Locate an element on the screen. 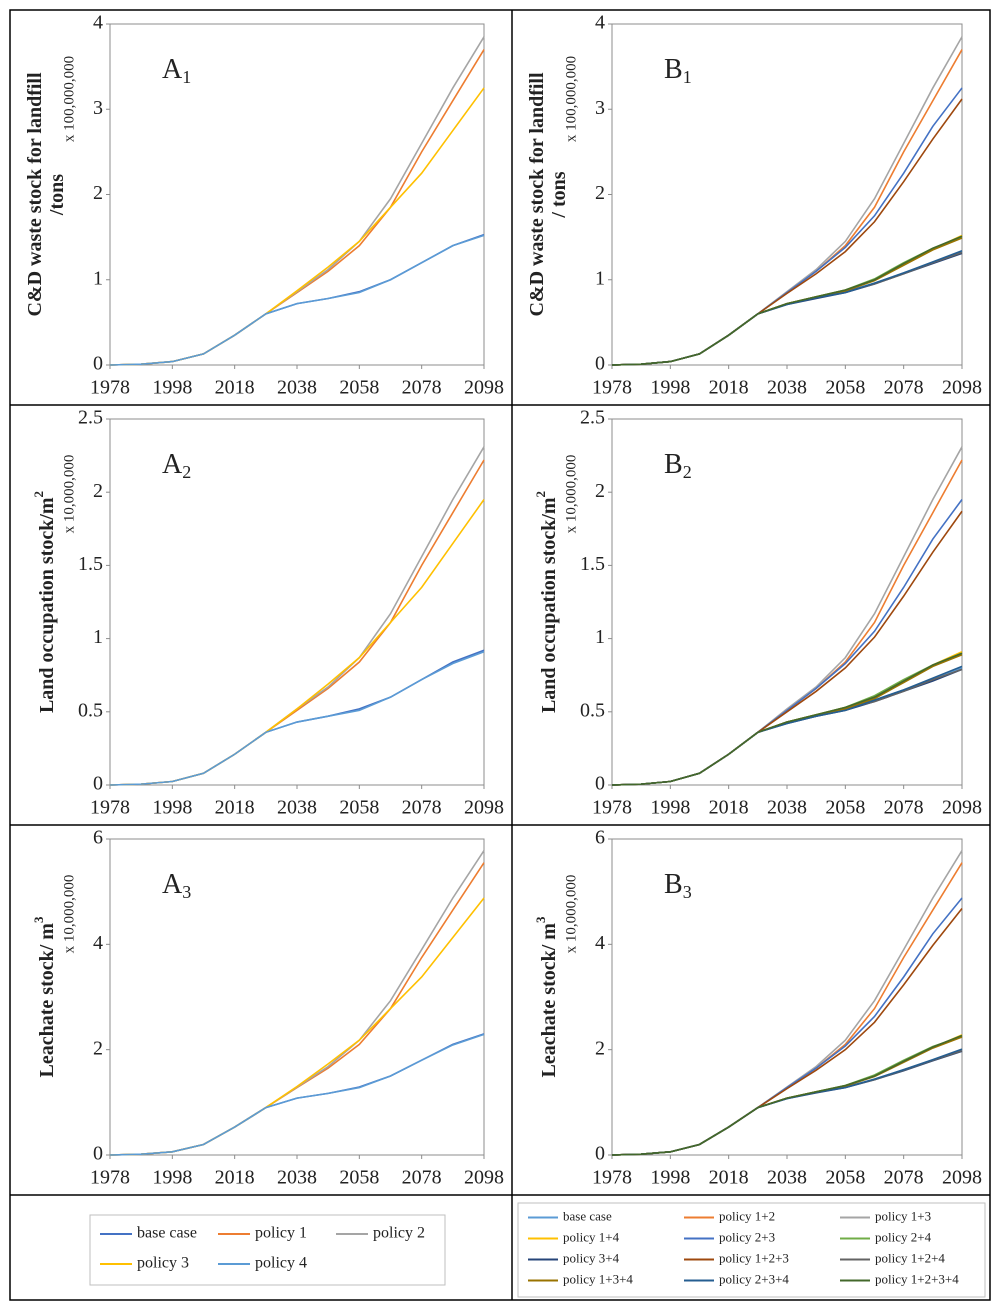  legend-label: policy 1+2 is located at coordinates (747, 1215).